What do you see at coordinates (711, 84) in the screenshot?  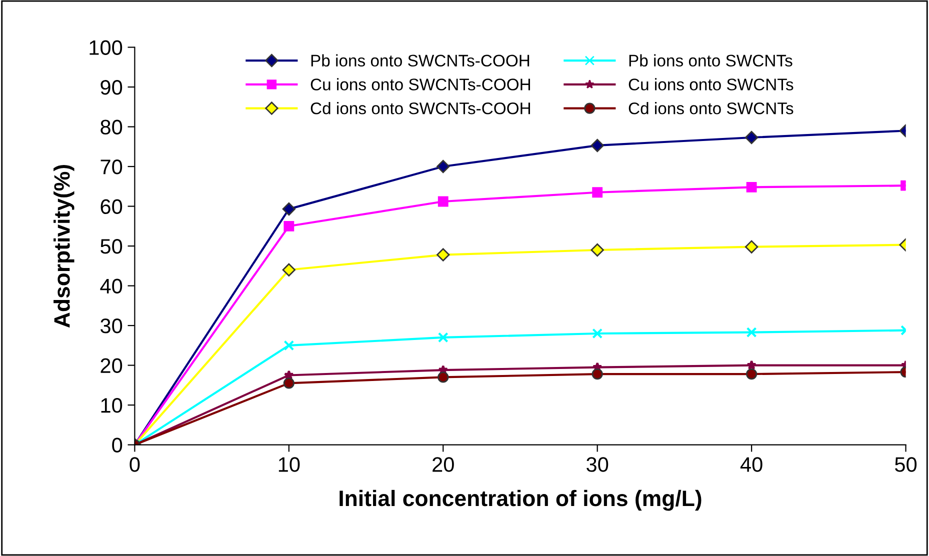 I see `legend-label: Cu ions onto SWCNTs` at bounding box center [711, 84].